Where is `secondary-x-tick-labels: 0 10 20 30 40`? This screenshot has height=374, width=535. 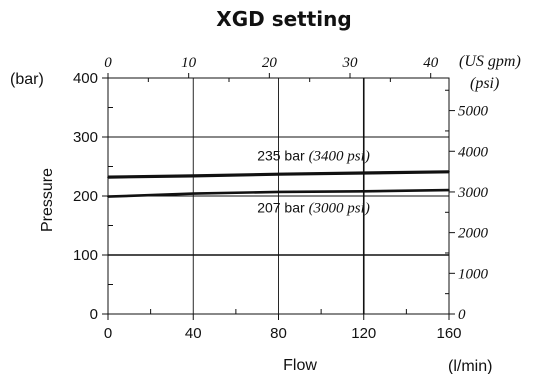 secondary-x-tick-labels: 0 10 20 30 40 is located at coordinates (271, 63).